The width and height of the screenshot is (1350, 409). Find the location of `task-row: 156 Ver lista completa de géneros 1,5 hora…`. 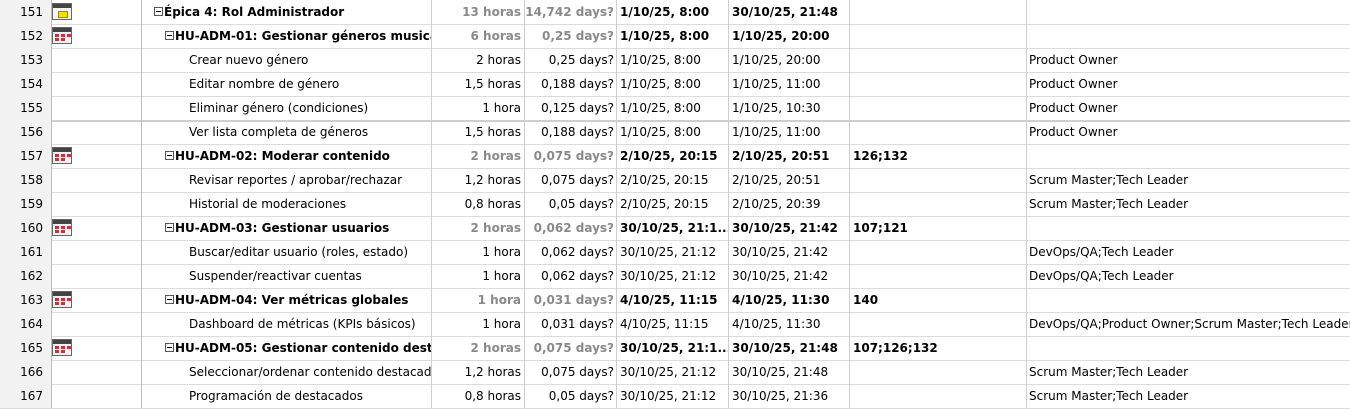

task-row: 156 Ver lista completa de géneros 1,5 hora… is located at coordinates (675, 132).